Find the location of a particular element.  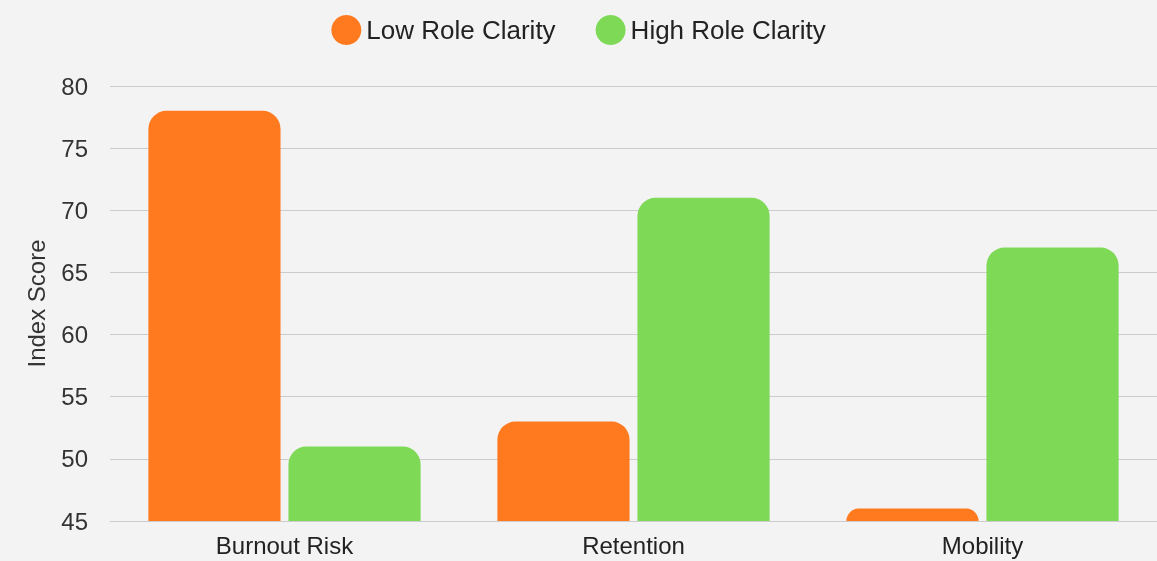

y-tick-label: 70 is located at coordinates (74, 210).